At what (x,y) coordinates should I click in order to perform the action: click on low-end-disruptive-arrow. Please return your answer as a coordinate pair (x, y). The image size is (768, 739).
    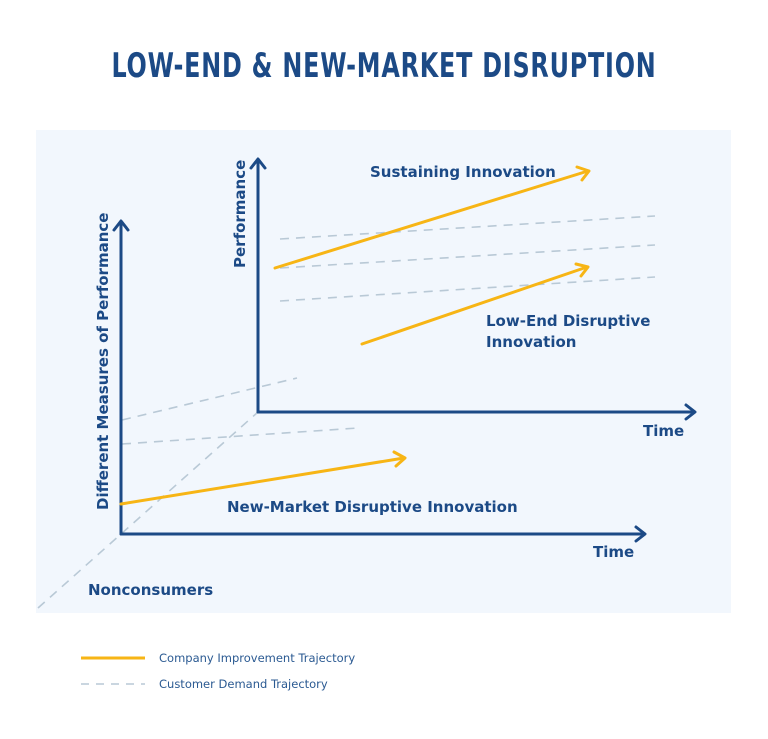
    Looking at the image, I should click on (475, 304).